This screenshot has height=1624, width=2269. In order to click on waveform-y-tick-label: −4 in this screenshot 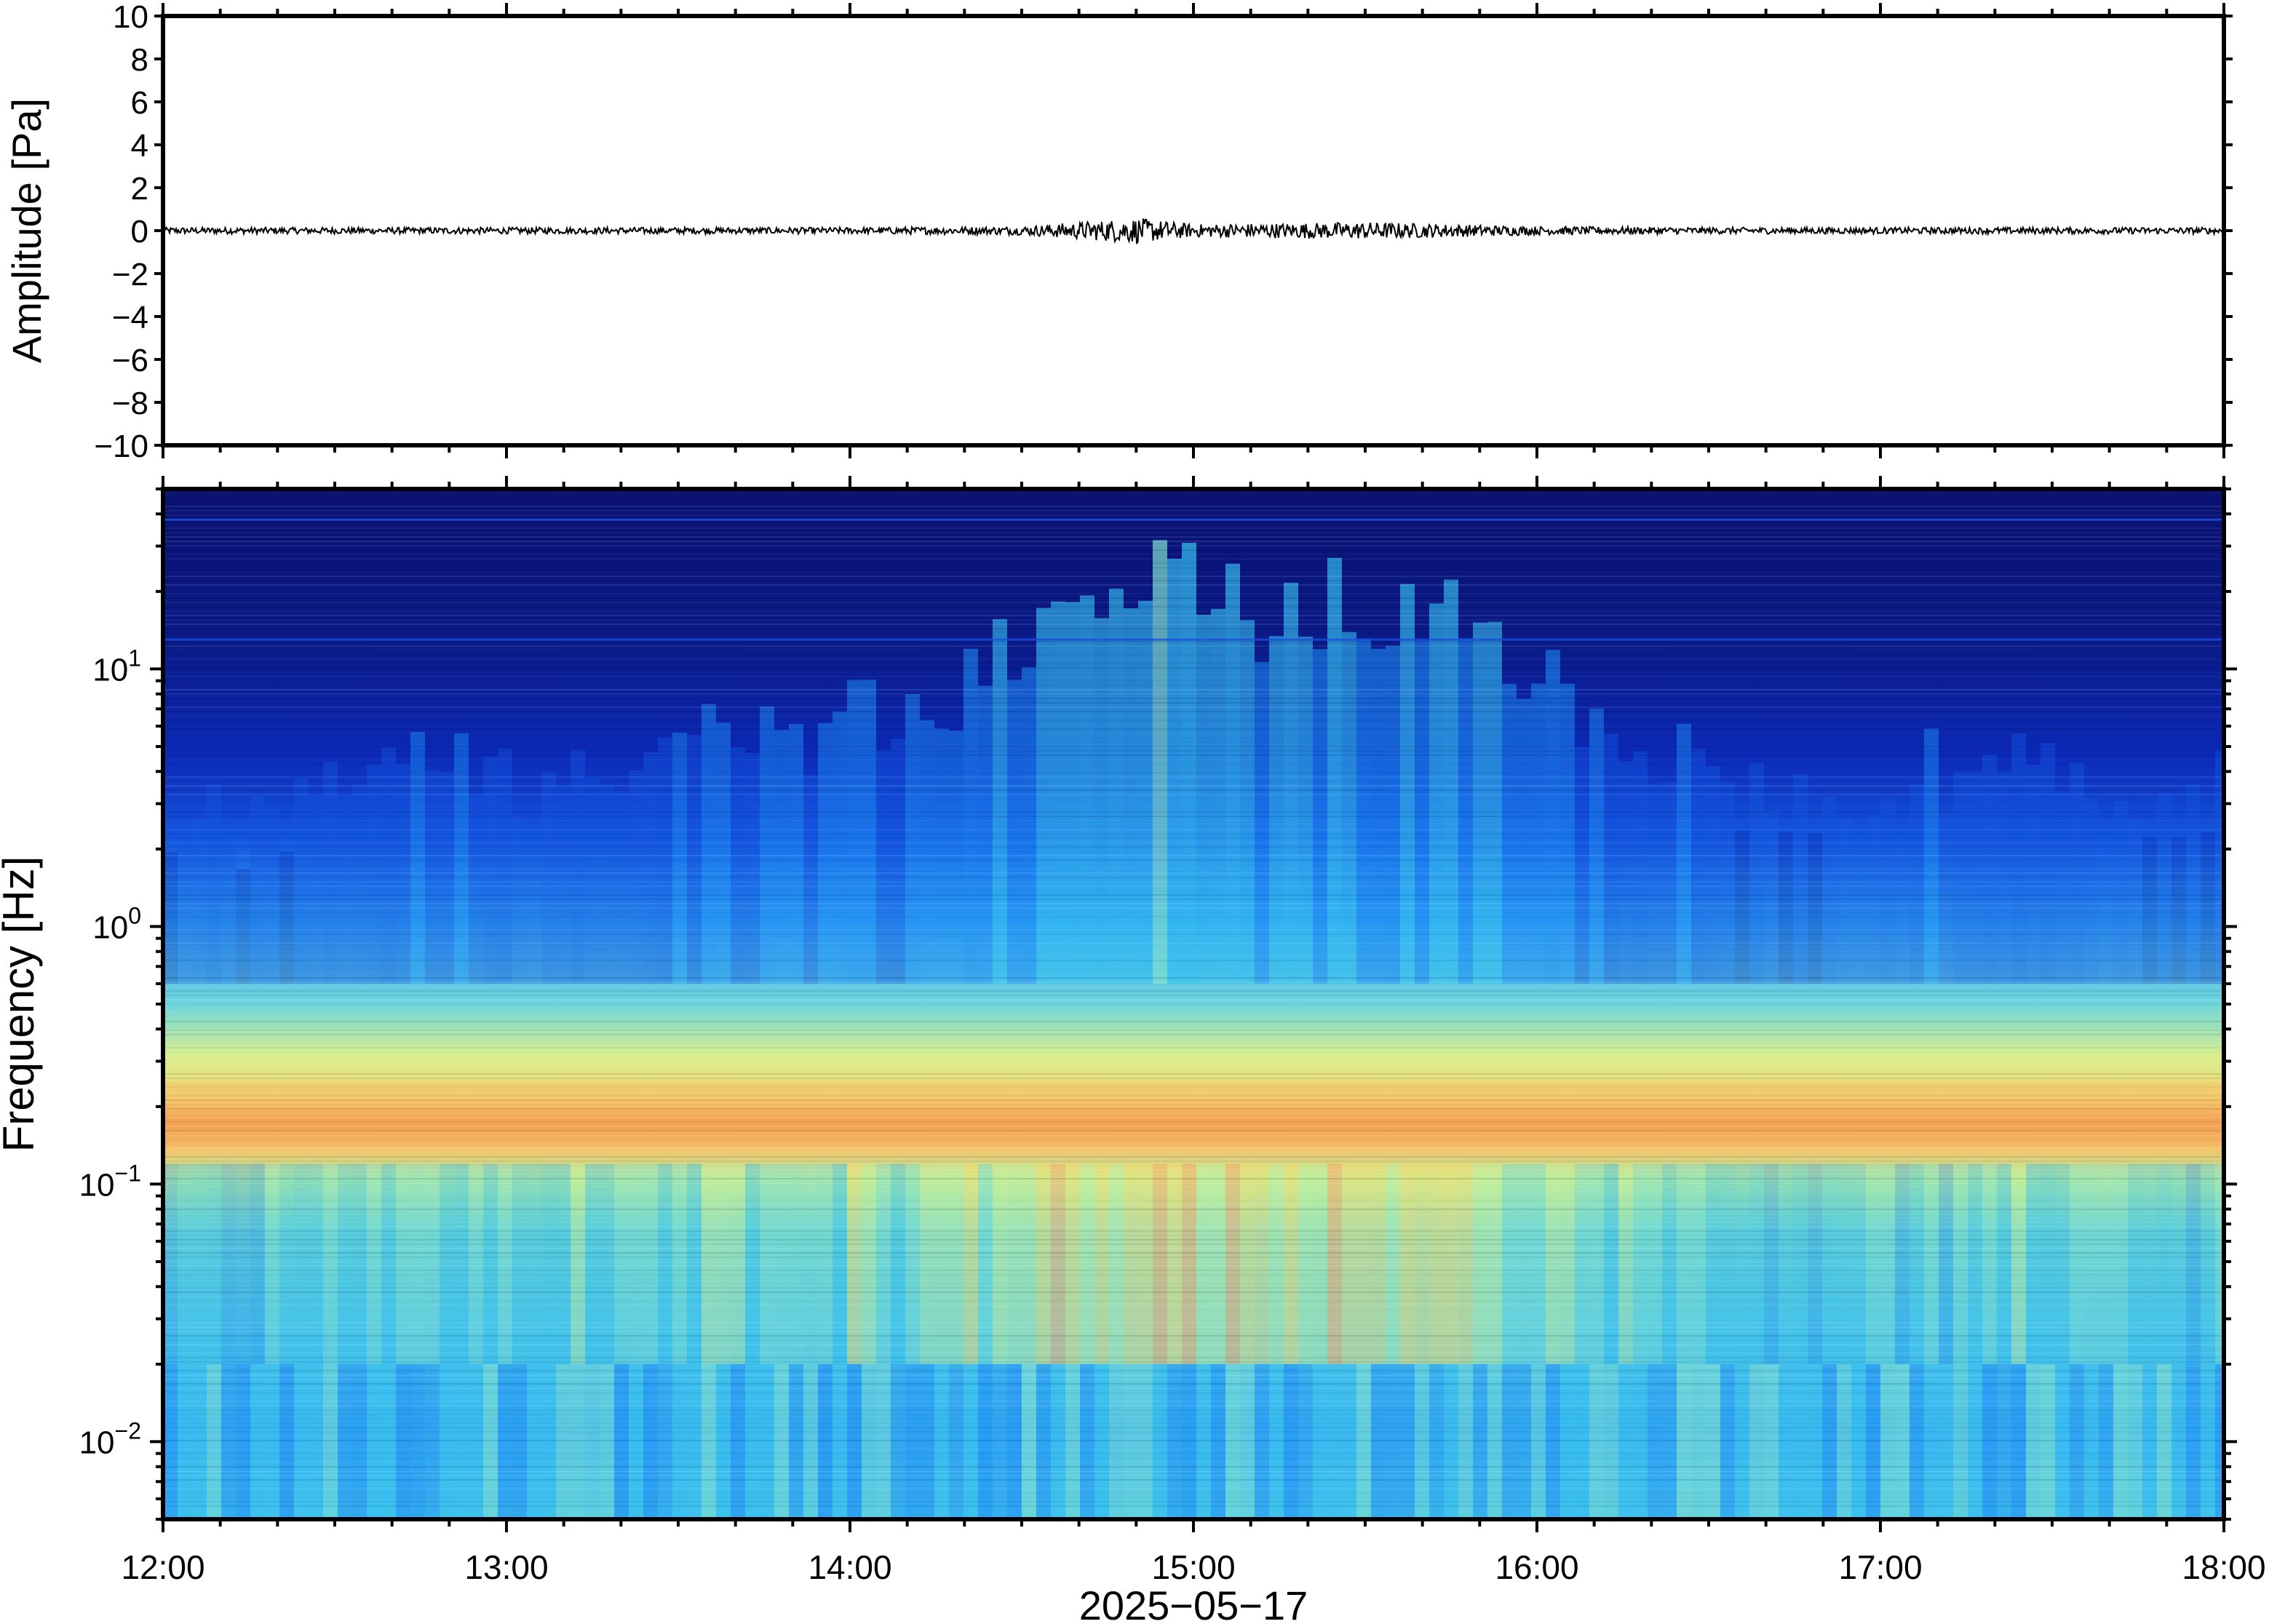, I will do `click(130, 317)`.